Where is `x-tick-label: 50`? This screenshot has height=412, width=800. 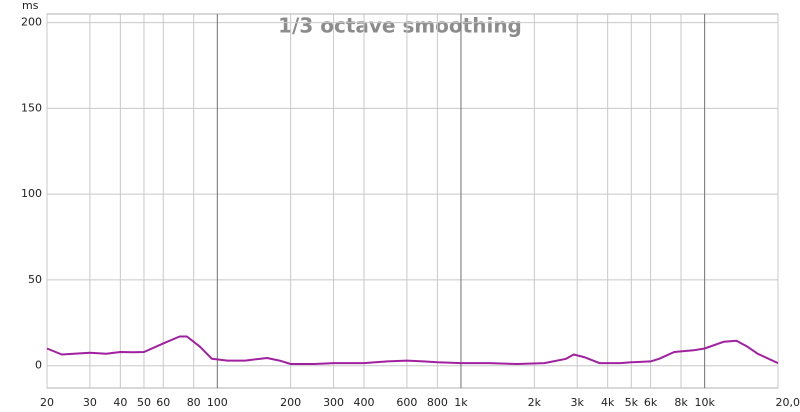
x-tick-label: 50 is located at coordinates (144, 402).